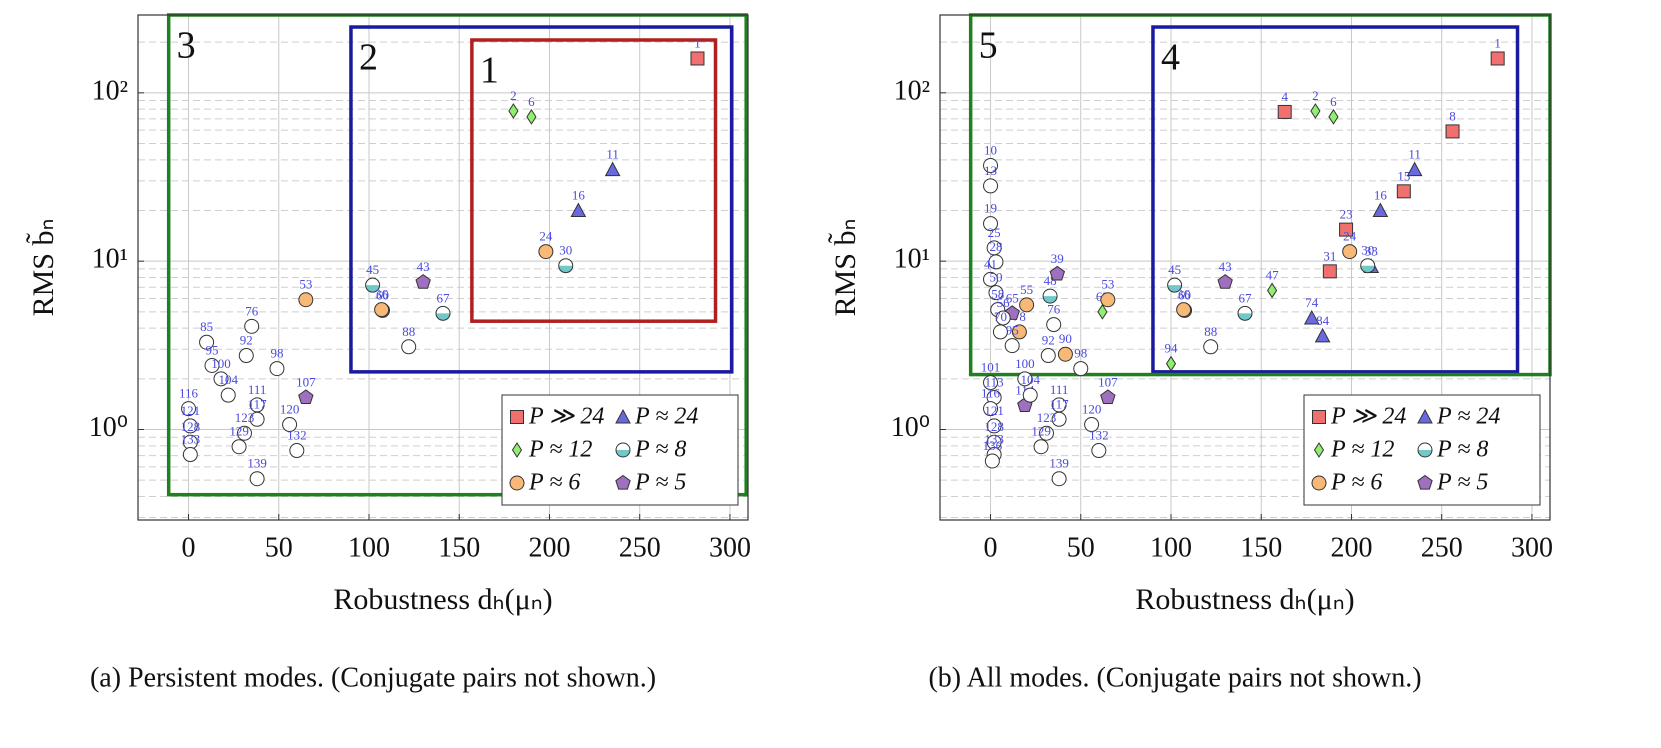 This screenshot has width=1661, height=748. Describe the element at coordinates (252, 310) in the screenshot. I see `point-label: 76` at that location.